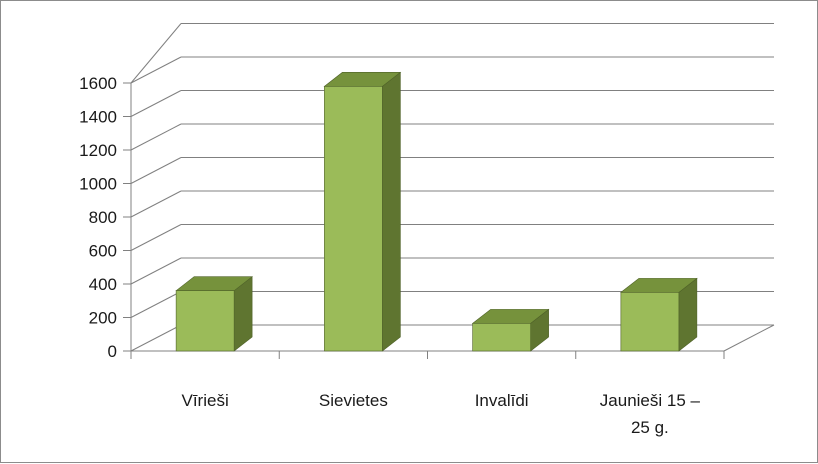 This screenshot has height=464, width=818. I want to click on y-axis: 0 200 400 600 800 1000 1200 1400 1600, so click(105, 217).